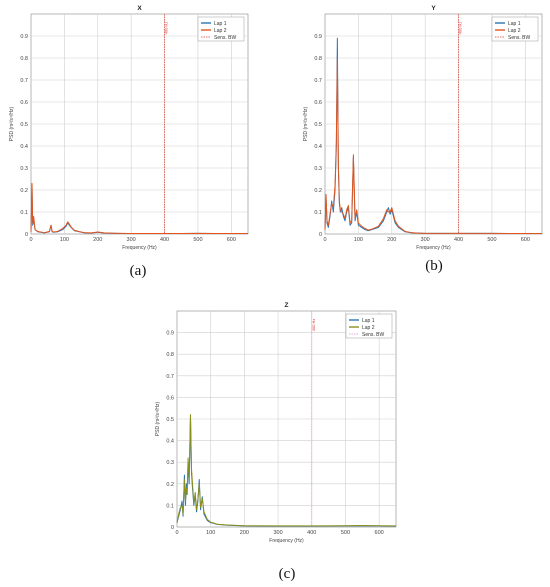 This screenshot has height=587, width=550. Describe the element at coordinates (433, 8) in the screenshot. I see `chart-title: Y` at that location.